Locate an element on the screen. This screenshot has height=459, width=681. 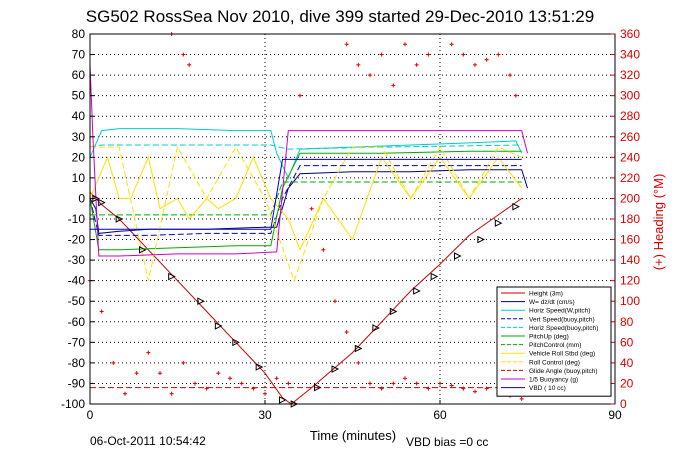
legend-entry: Horiz Speed(W,pitch) is located at coordinates (559, 311).